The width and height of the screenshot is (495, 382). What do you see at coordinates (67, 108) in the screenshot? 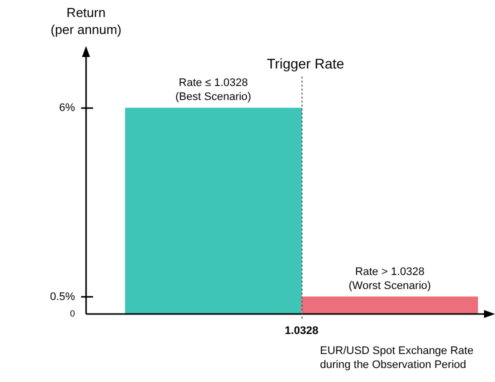
I see `y-tick-label: 6%` at bounding box center [67, 108].